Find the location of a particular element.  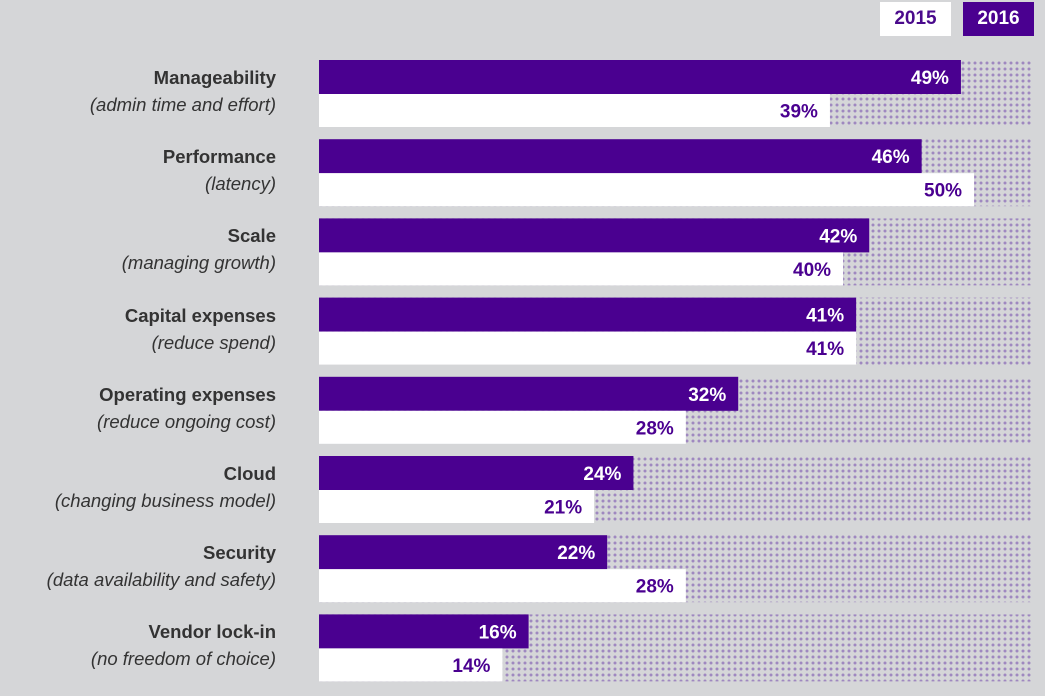

category-subtitle: (changing business model) is located at coordinates (165, 500).